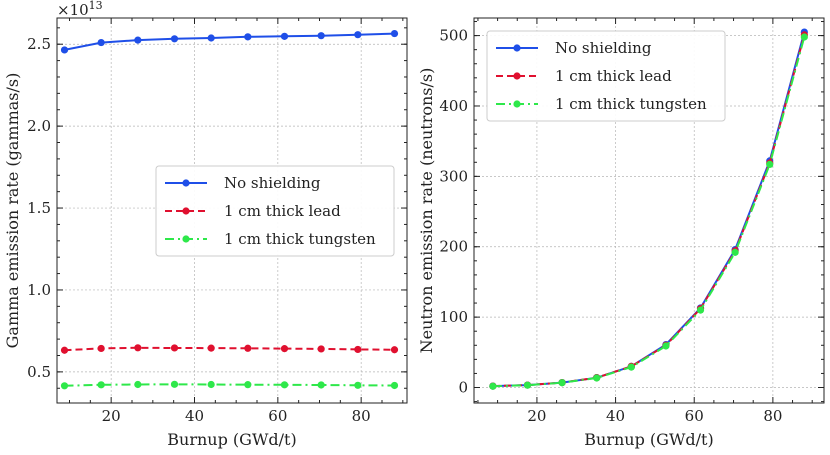  Describe the element at coordinates (39, 290) in the screenshot. I see `y-tick-label: 1.0` at that location.